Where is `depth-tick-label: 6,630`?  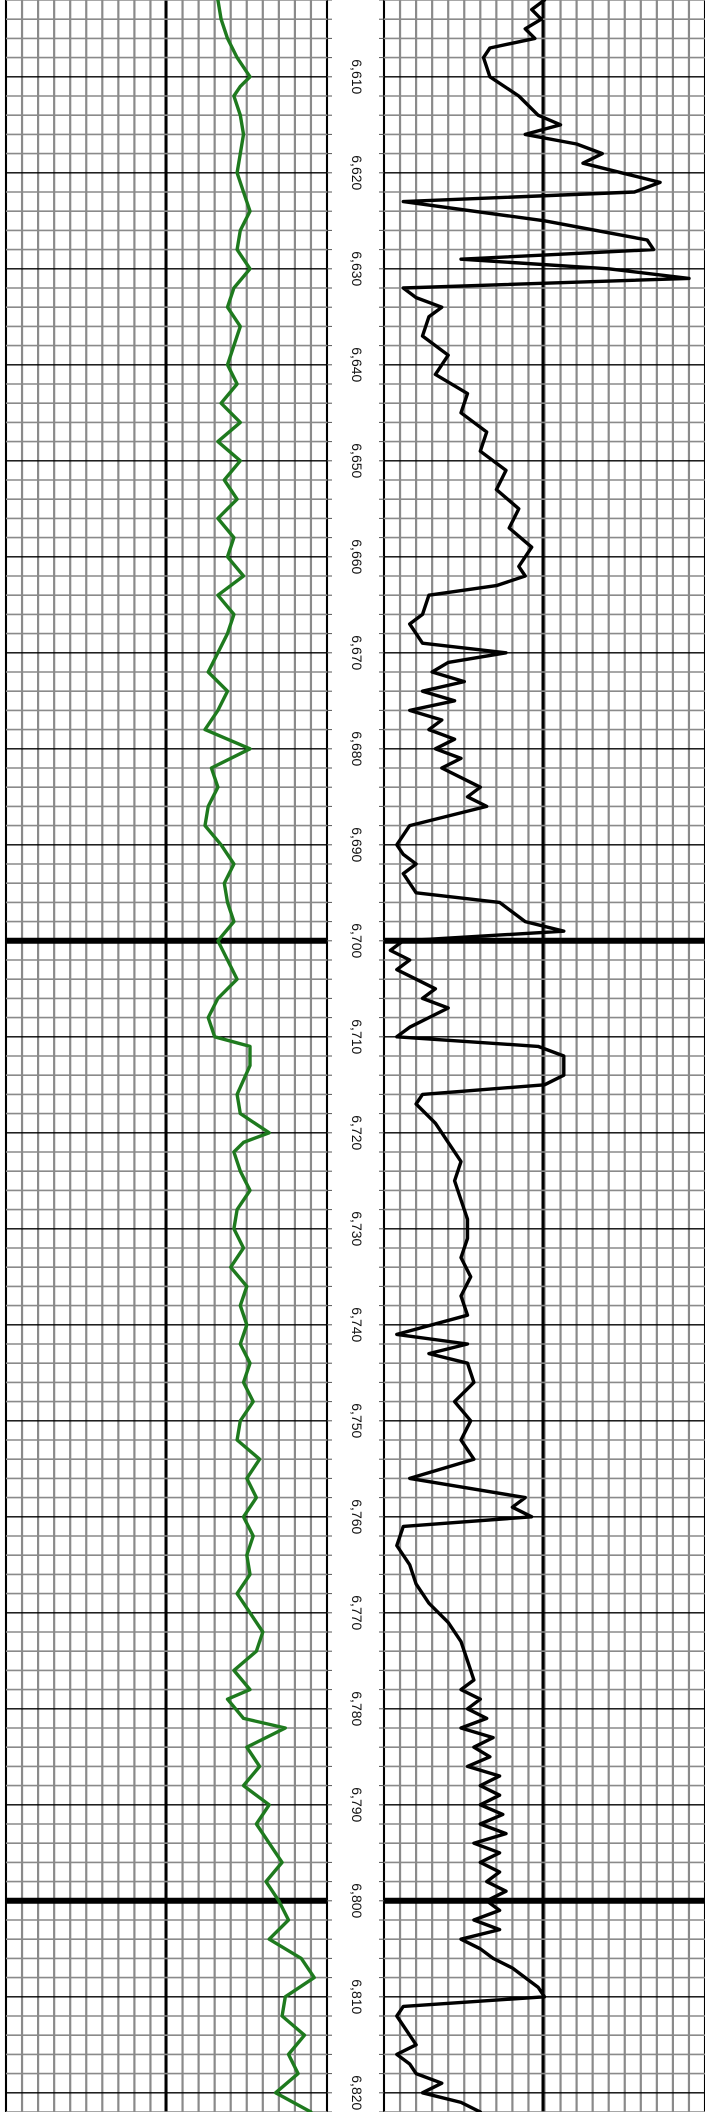 depth-tick-label: 6,630 is located at coordinates (357, 268).